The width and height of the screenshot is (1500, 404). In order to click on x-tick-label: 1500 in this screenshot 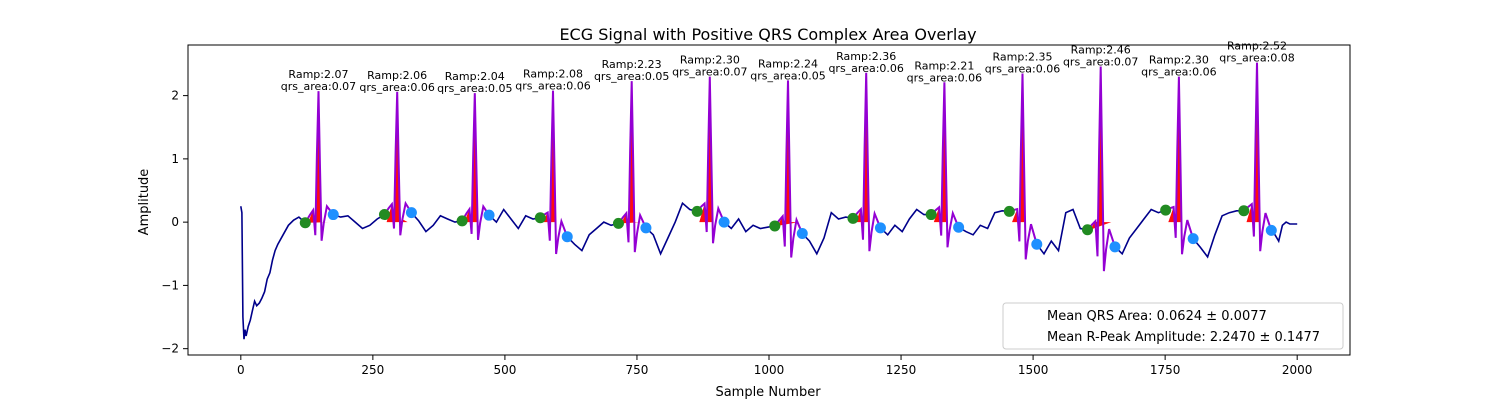, I will do `click(1033, 370)`.